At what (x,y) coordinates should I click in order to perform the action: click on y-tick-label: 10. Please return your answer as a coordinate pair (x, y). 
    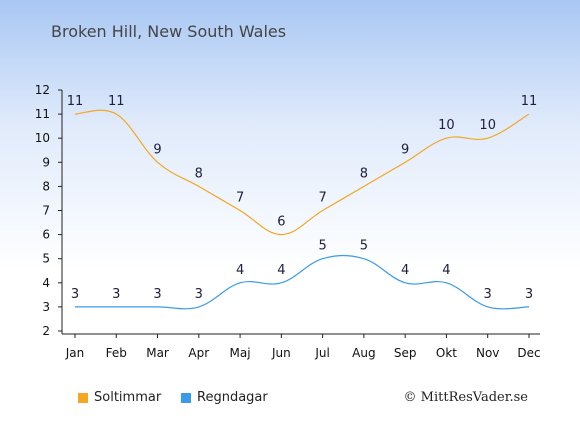
    Looking at the image, I should click on (42, 138).